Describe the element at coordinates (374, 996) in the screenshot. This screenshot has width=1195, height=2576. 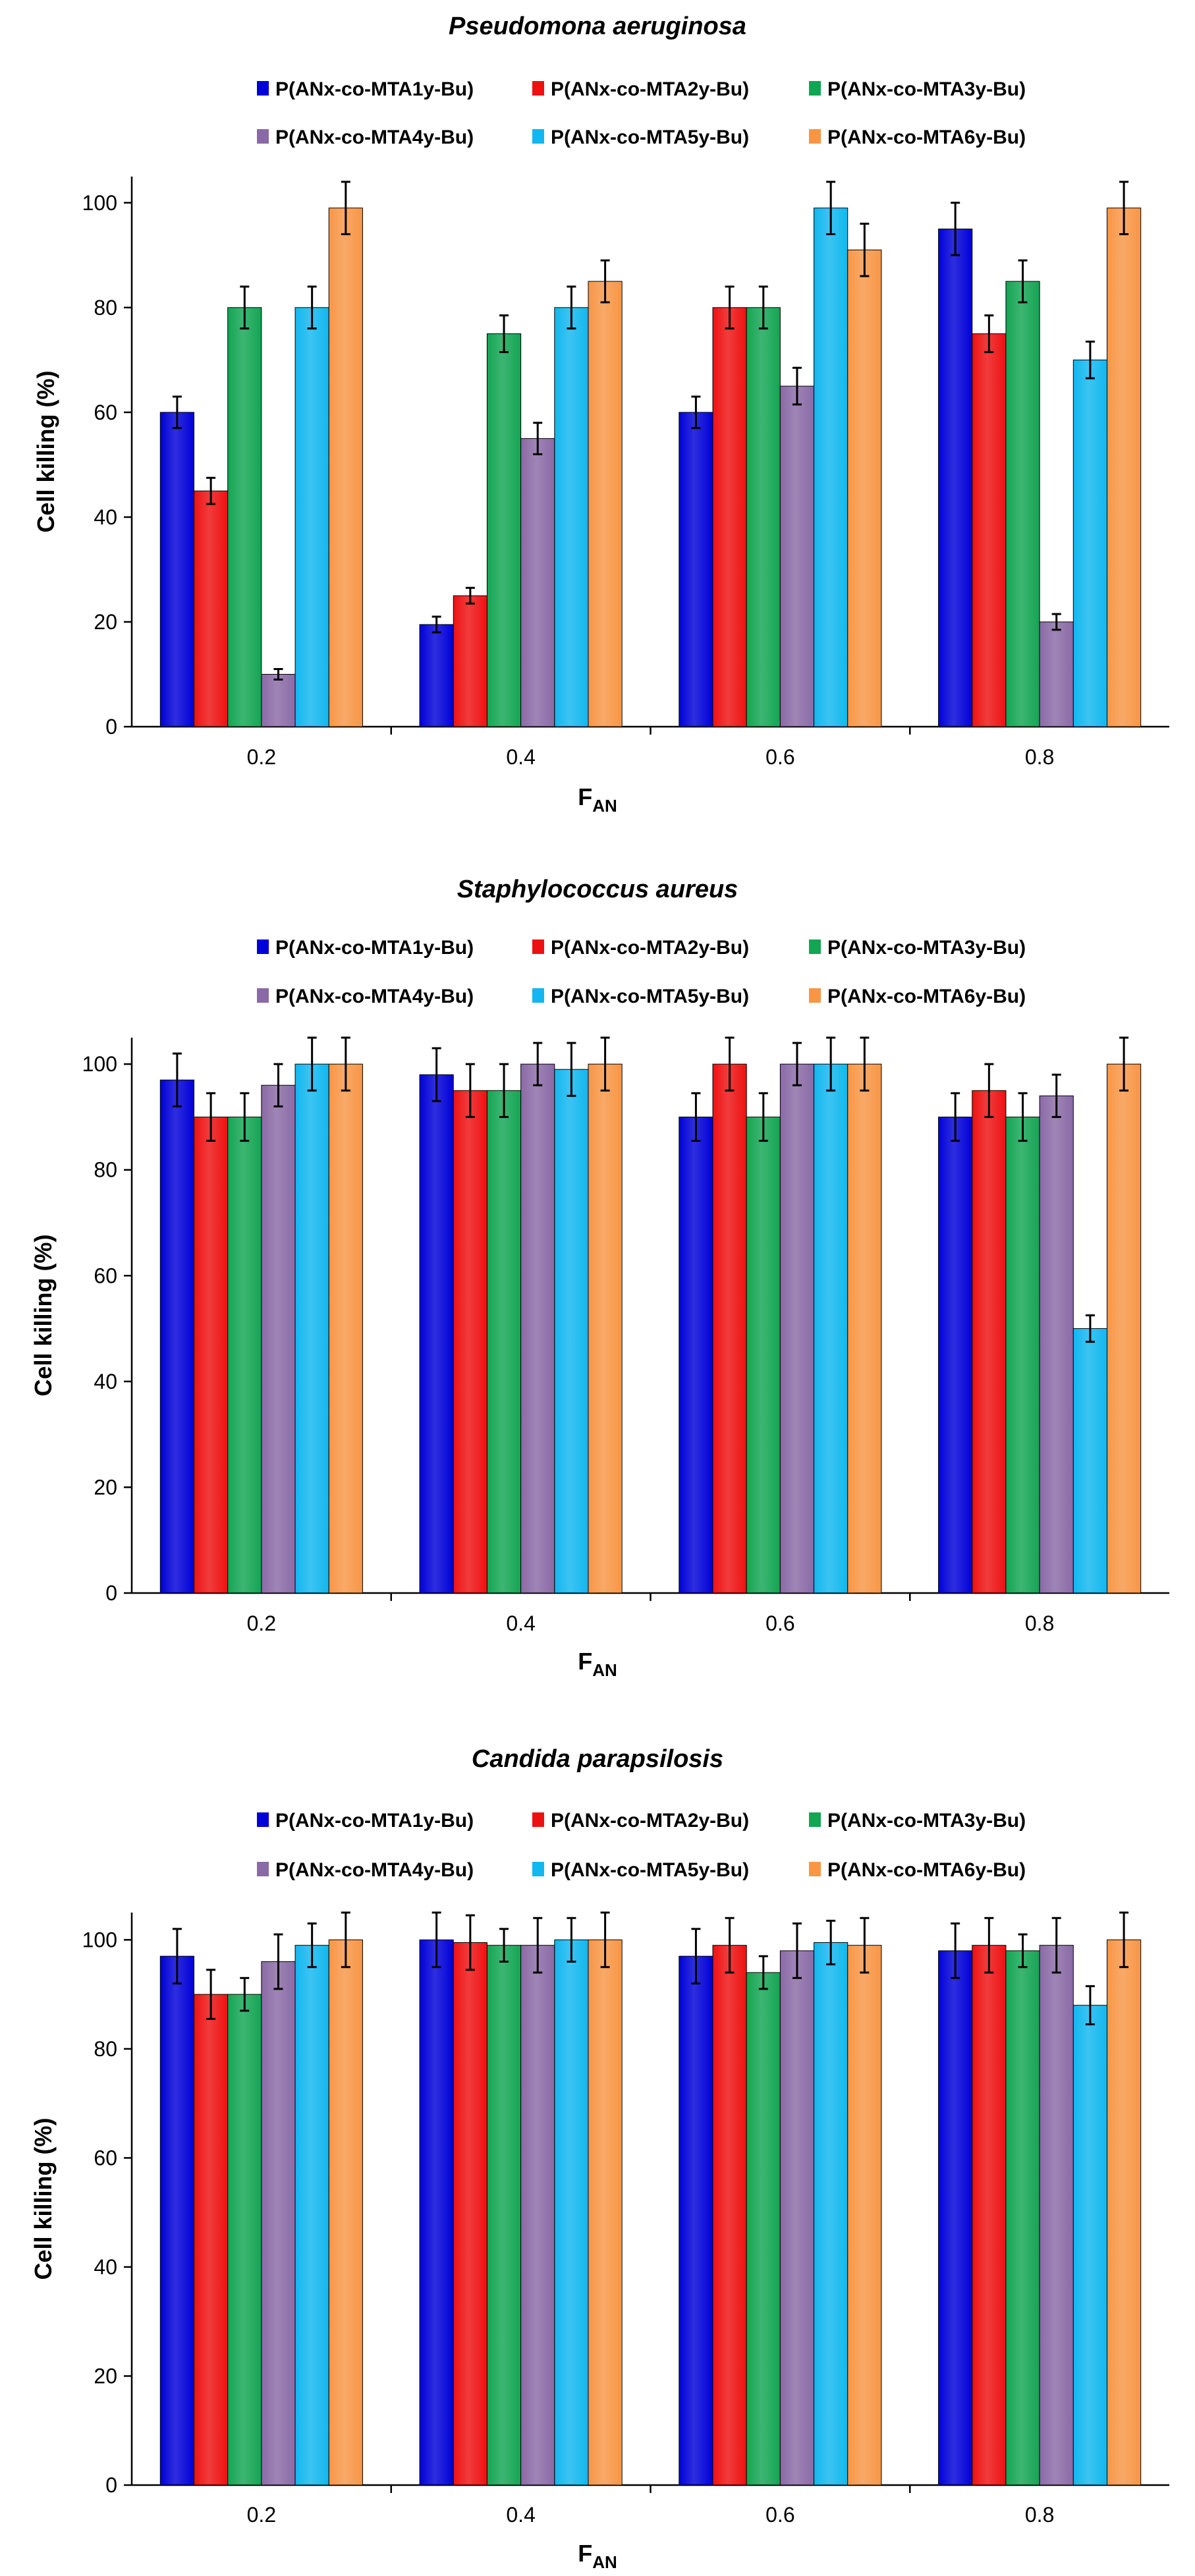
I see `legend-label: P(ANx-co-MTA4y-Bu)` at that location.